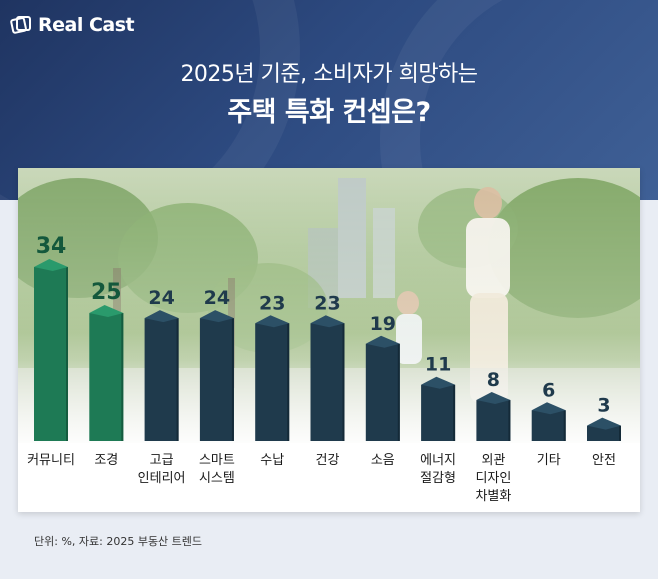 This screenshot has width=658, height=579. What do you see at coordinates (162, 460) in the screenshot?
I see `category-label: 고급` at bounding box center [162, 460].